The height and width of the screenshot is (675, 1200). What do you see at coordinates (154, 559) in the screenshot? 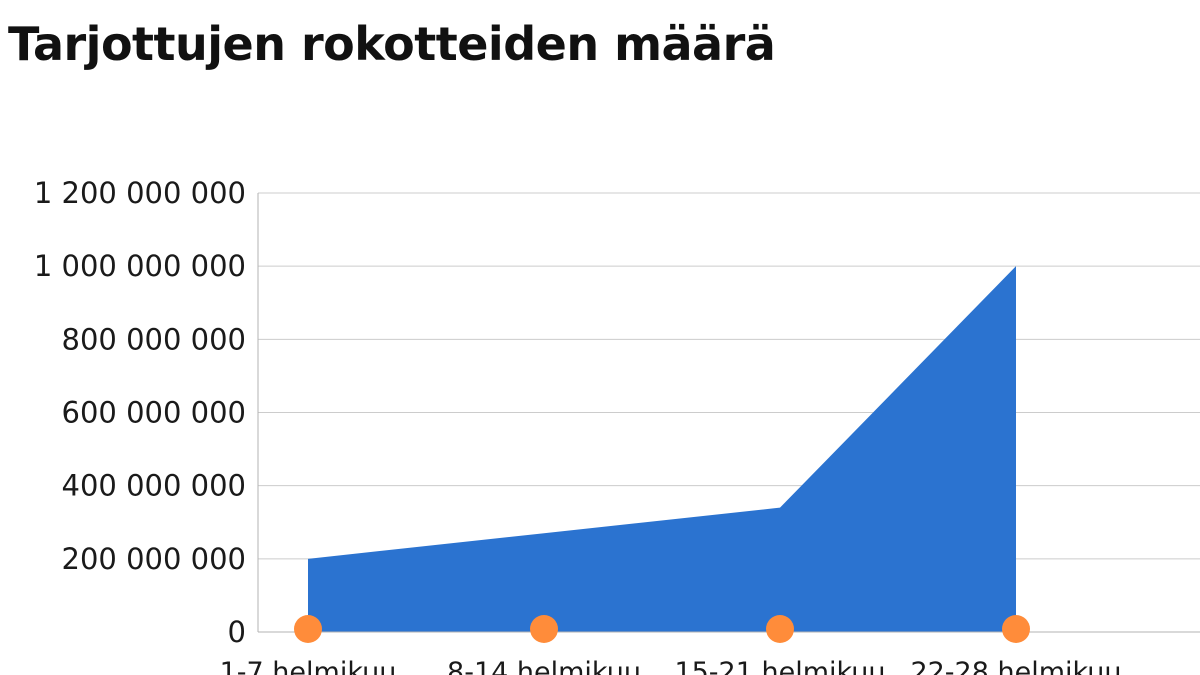
I see `y-tick-label: 200 000 000` at bounding box center [154, 559].